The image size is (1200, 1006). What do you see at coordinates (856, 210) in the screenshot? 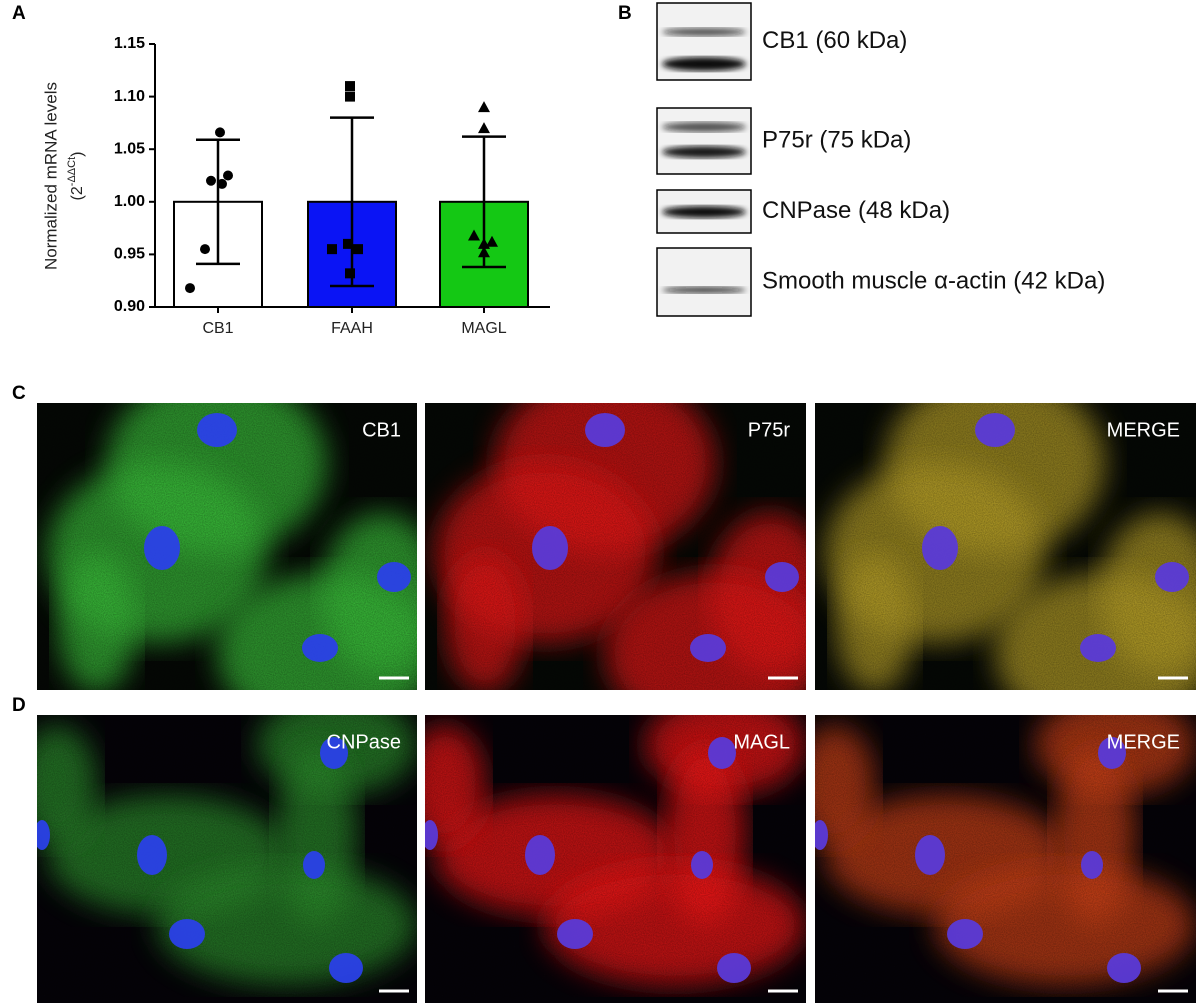
I see `blot-label: CNPase (48 kDa)` at bounding box center [856, 210].